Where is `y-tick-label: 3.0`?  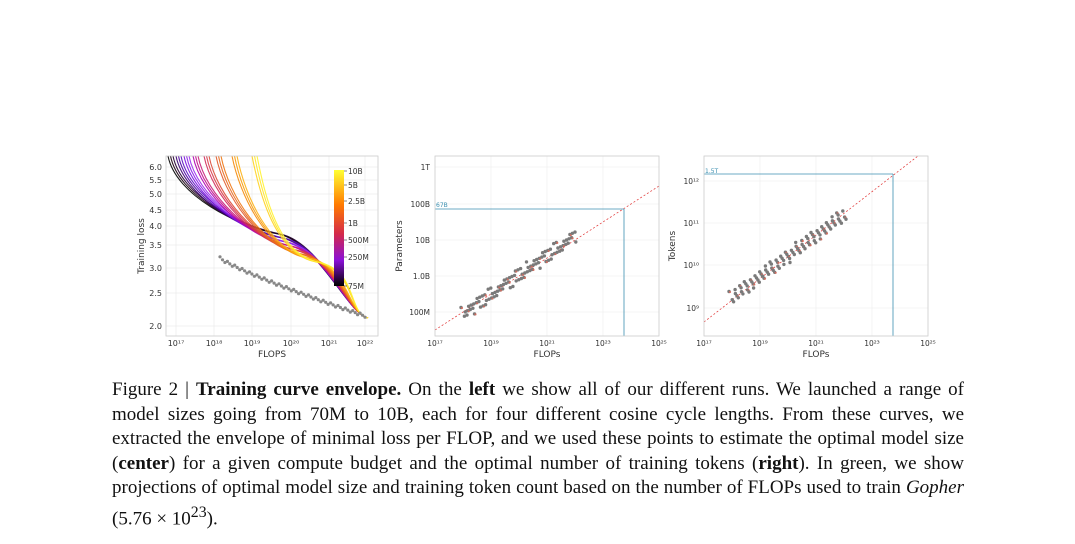 y-tick-label: 3.0 is located at coordinates (155, 268).